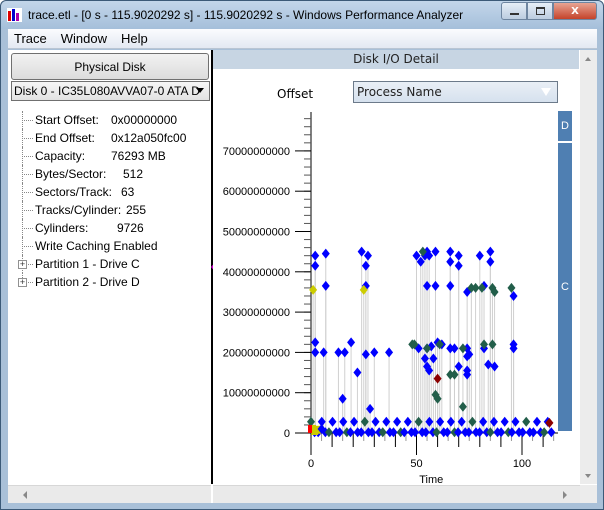  Describe the element at coordinates (134, 38) in the screenshot. I see `menu-help: Help` at that location.